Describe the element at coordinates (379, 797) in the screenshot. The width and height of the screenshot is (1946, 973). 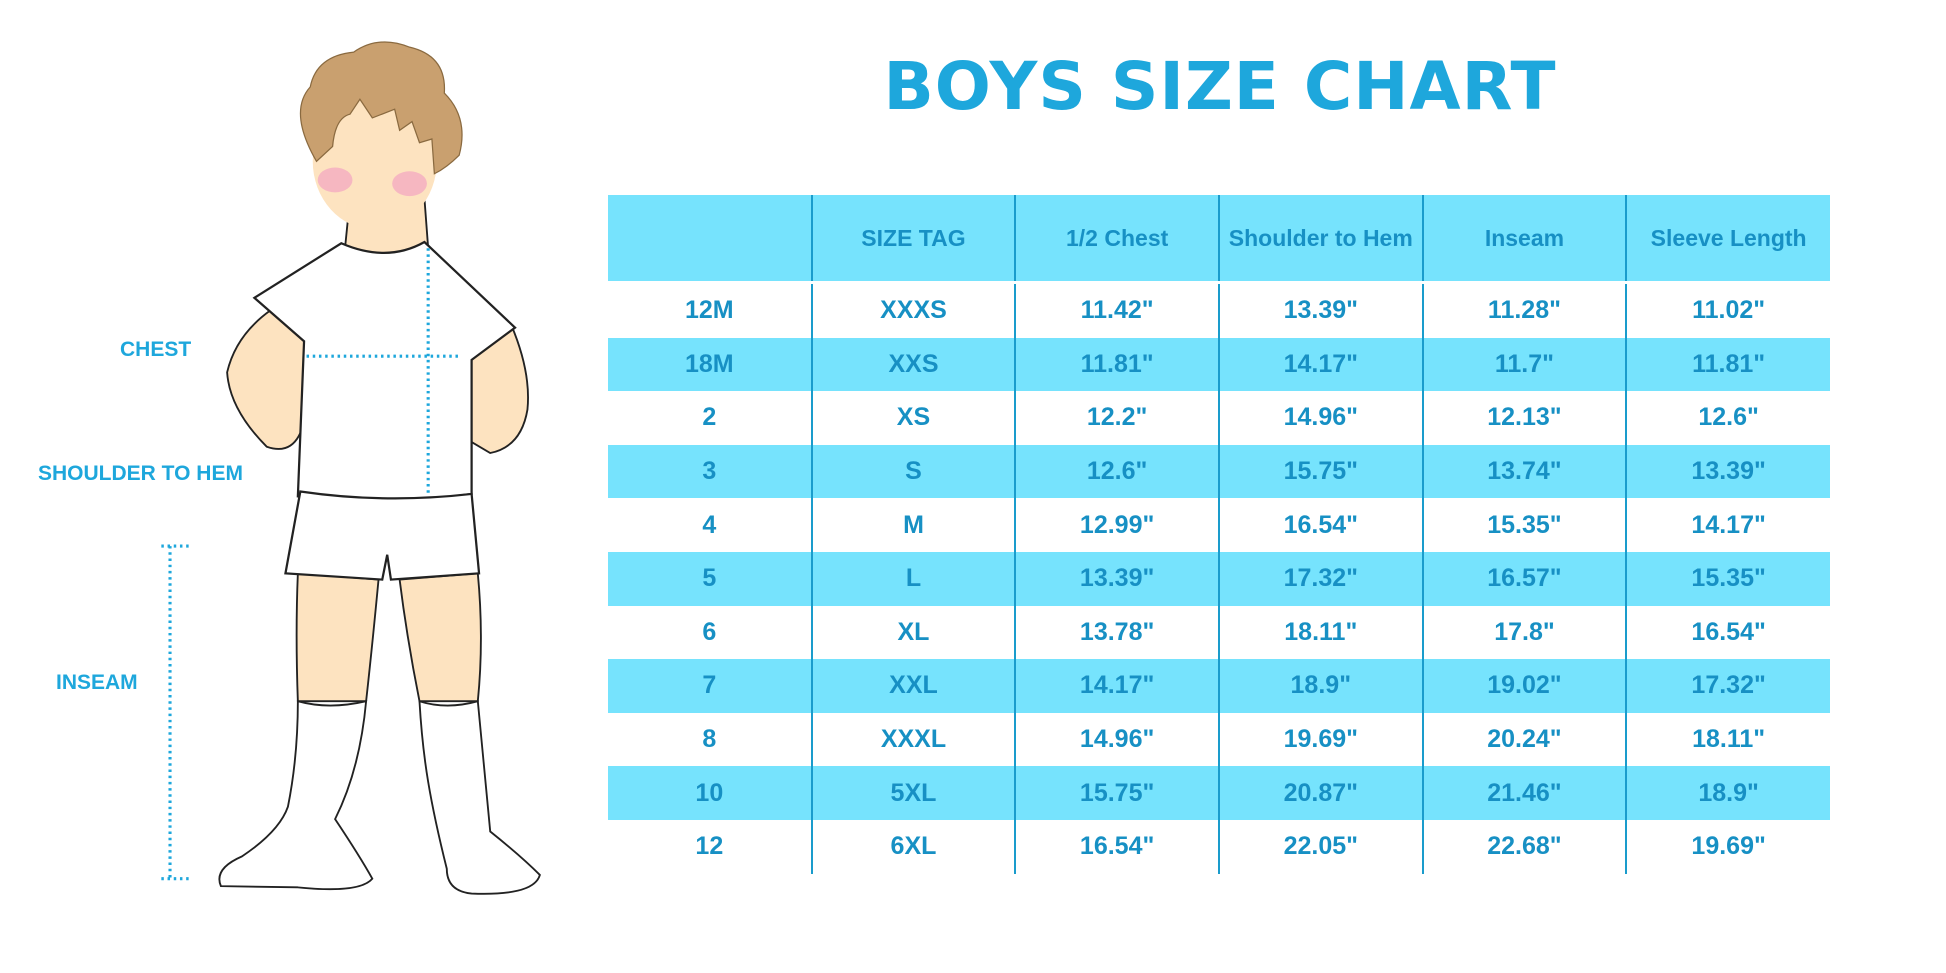
I see `socks` at that location.